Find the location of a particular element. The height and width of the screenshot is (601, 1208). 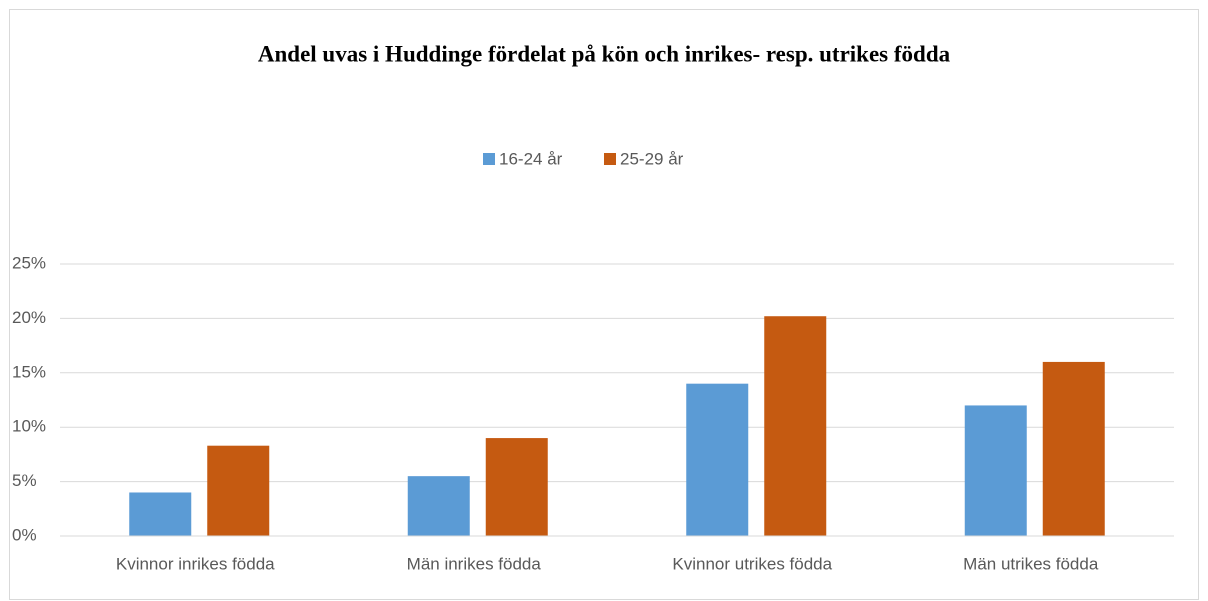

y-tick-label: 5% is located at coordinates (24, 480).